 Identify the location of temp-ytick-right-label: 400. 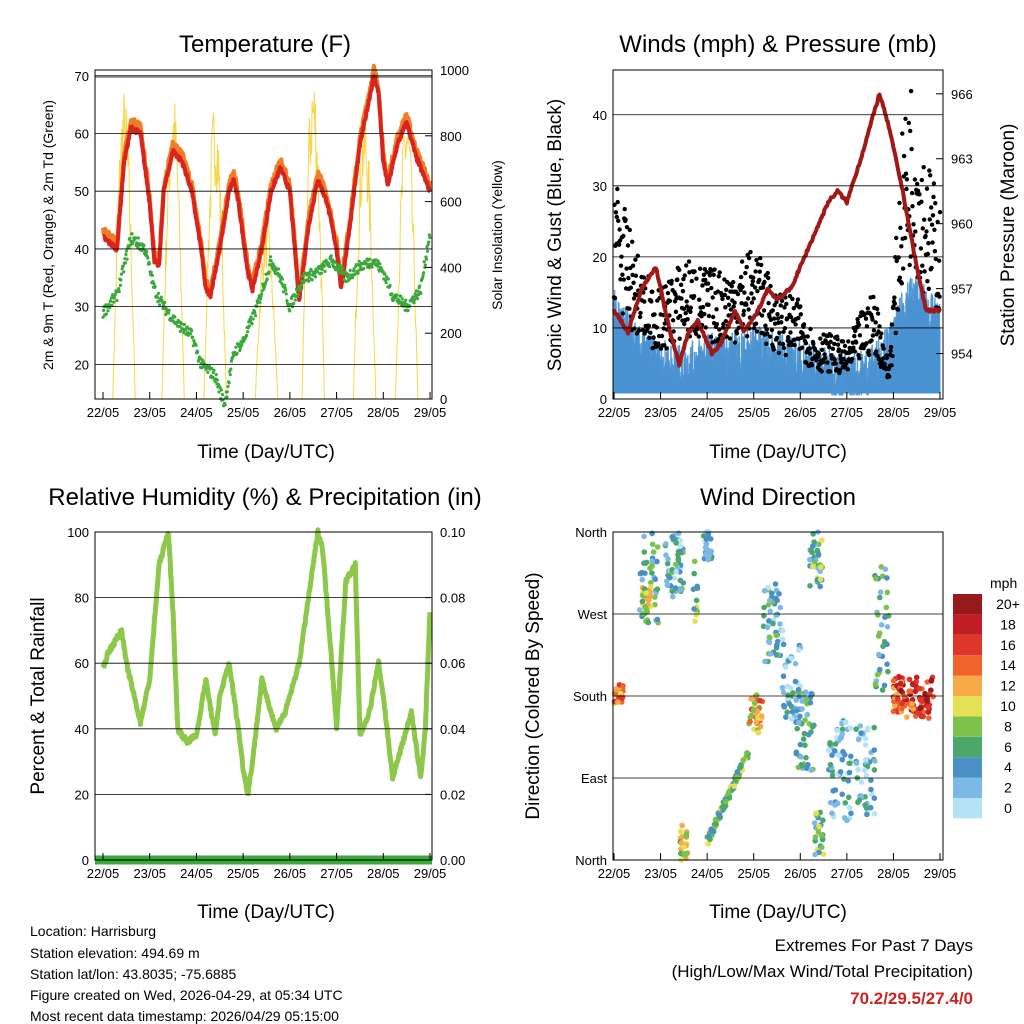
(451, 267).